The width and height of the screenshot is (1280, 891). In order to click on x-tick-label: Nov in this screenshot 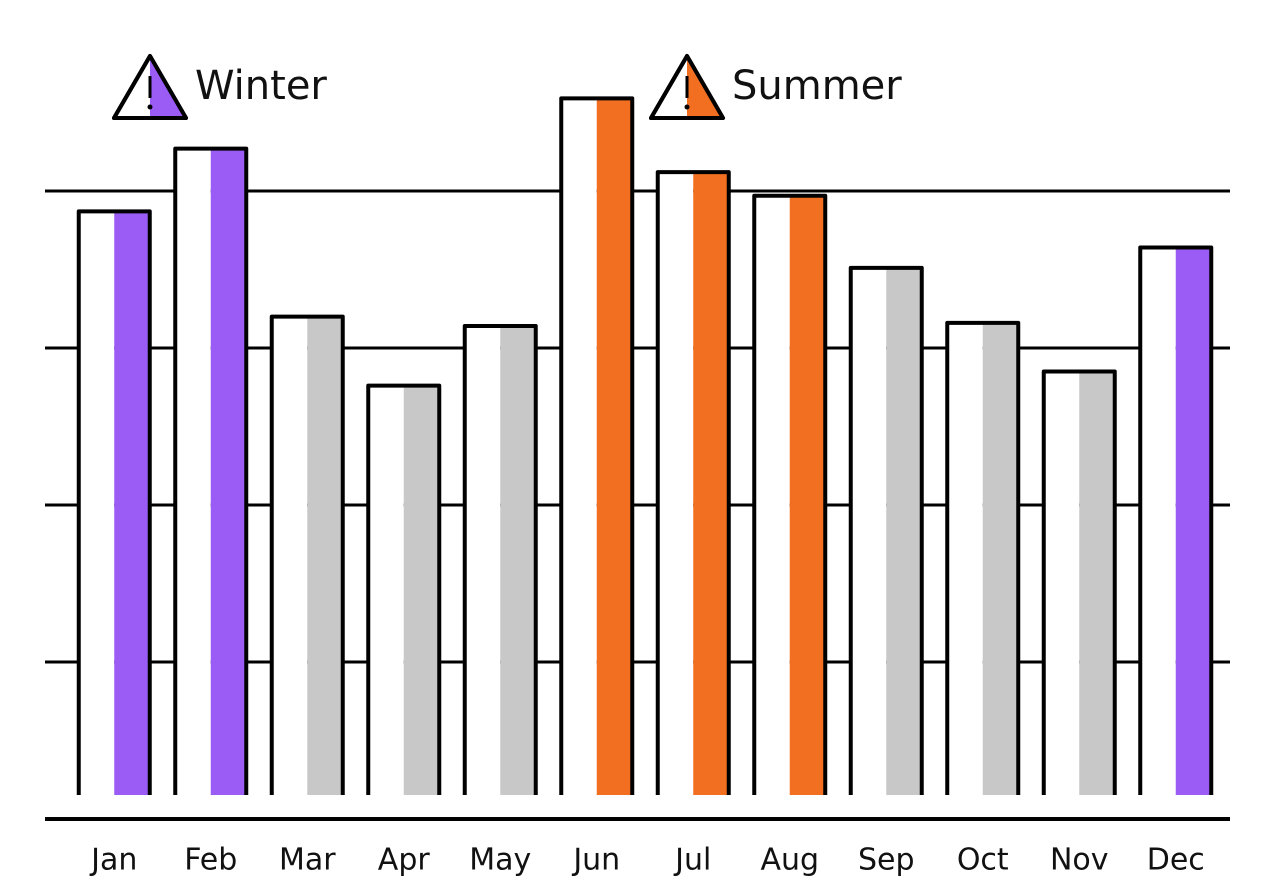, I will do `click(1079, 860)`.